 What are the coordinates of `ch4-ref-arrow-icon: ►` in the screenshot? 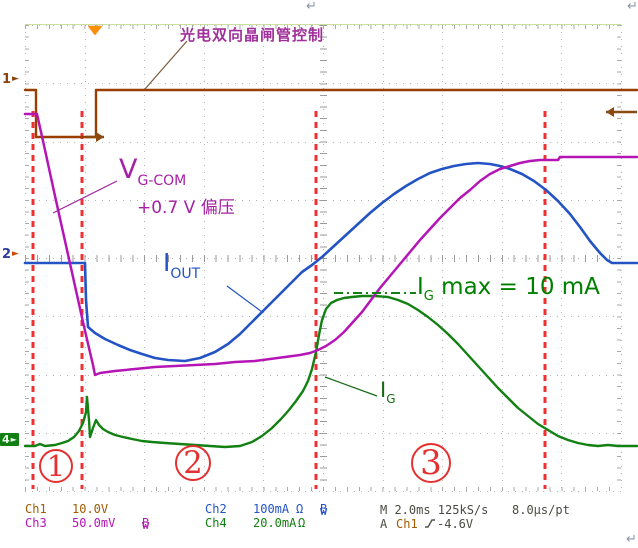 It's located at (13, 439).